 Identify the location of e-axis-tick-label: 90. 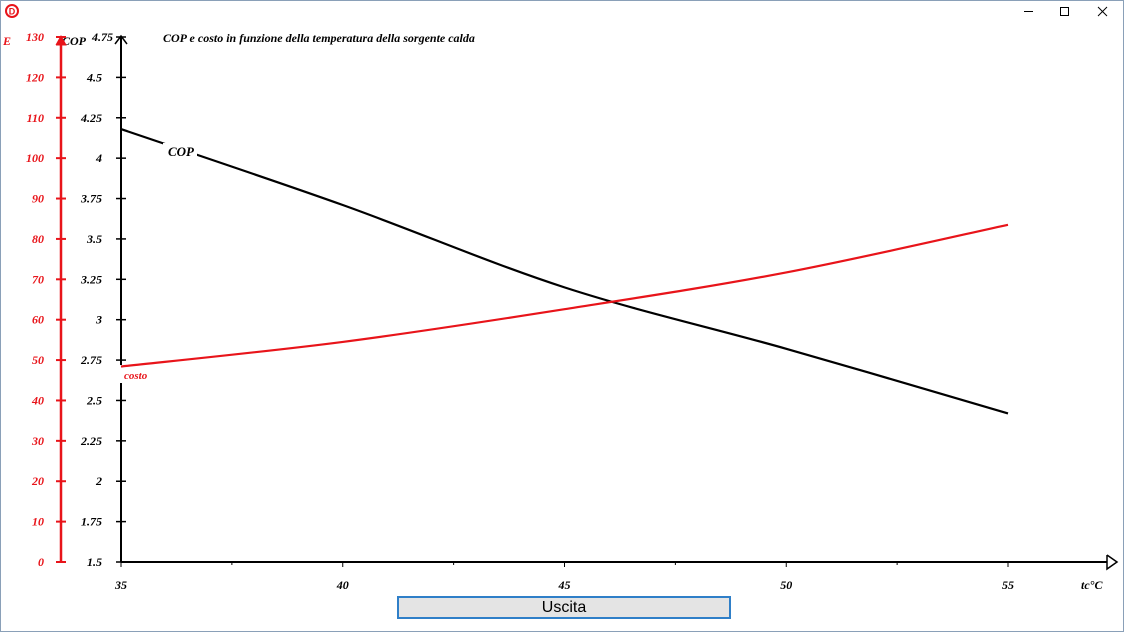
(38, 199).